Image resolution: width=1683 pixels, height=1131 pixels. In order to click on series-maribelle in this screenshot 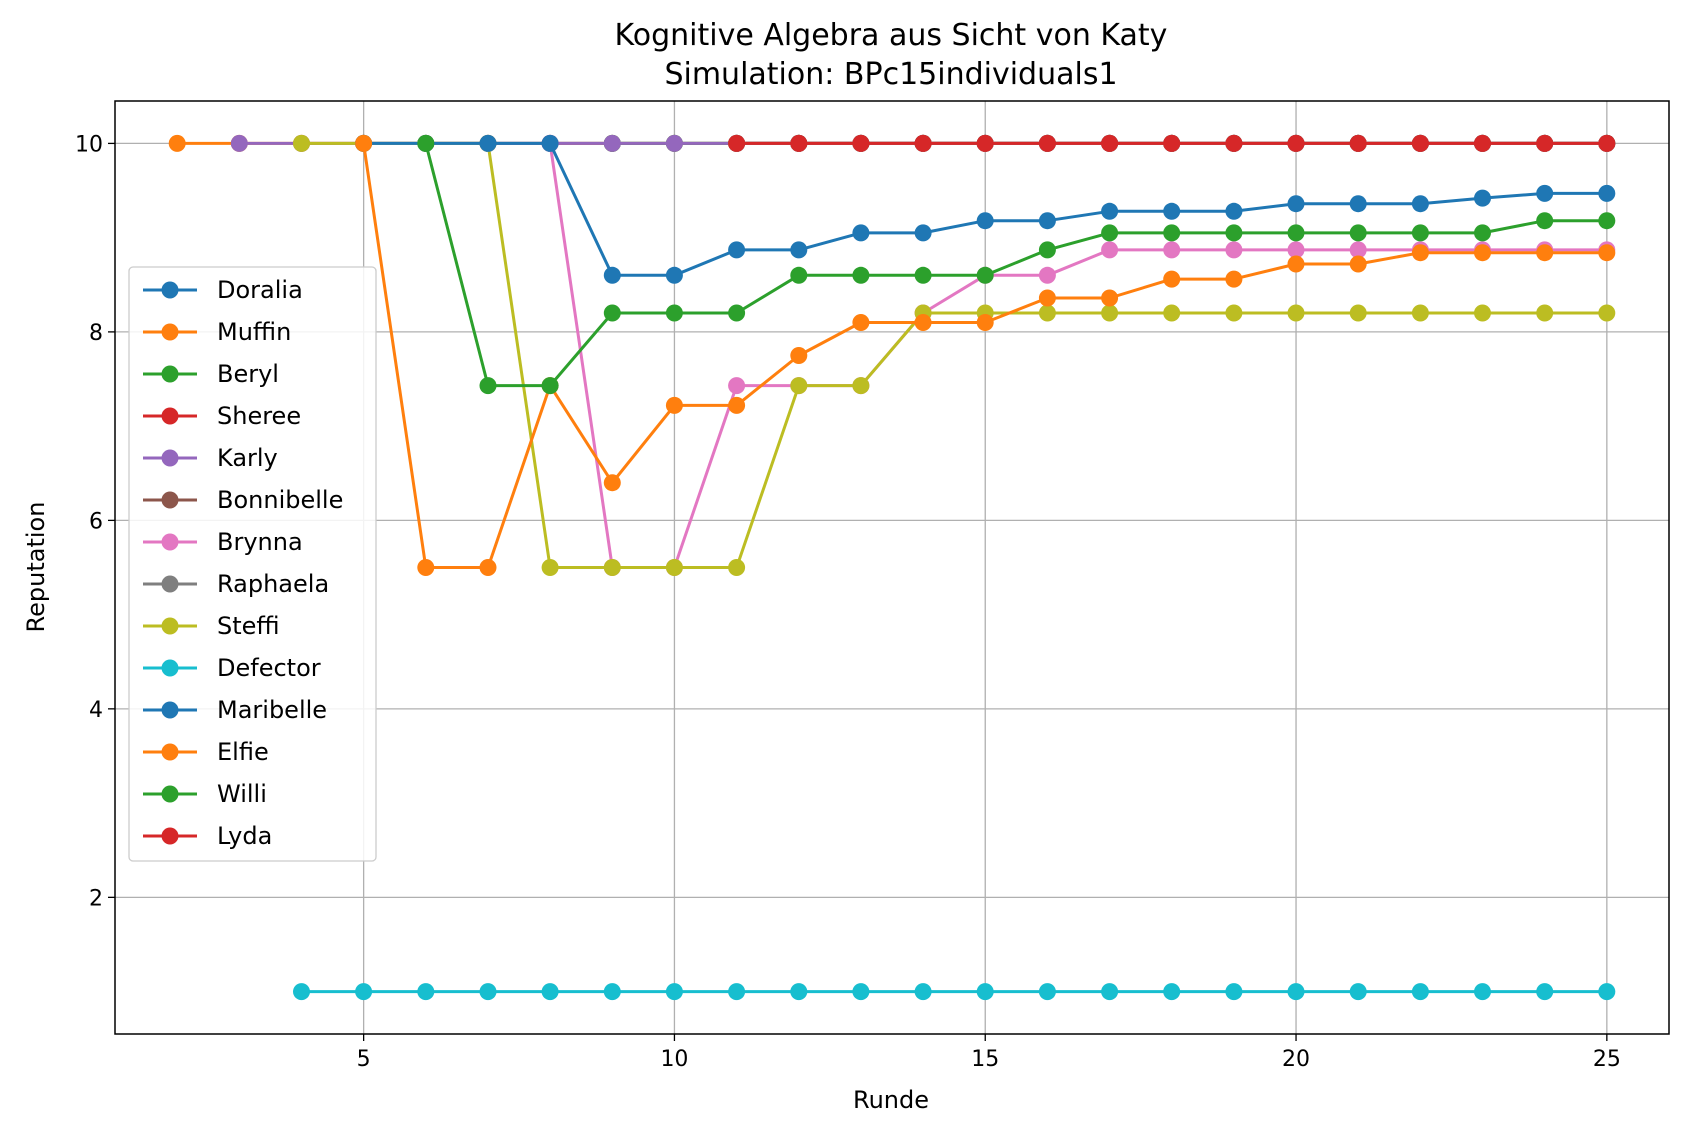, I will do `click(985, 209)`.